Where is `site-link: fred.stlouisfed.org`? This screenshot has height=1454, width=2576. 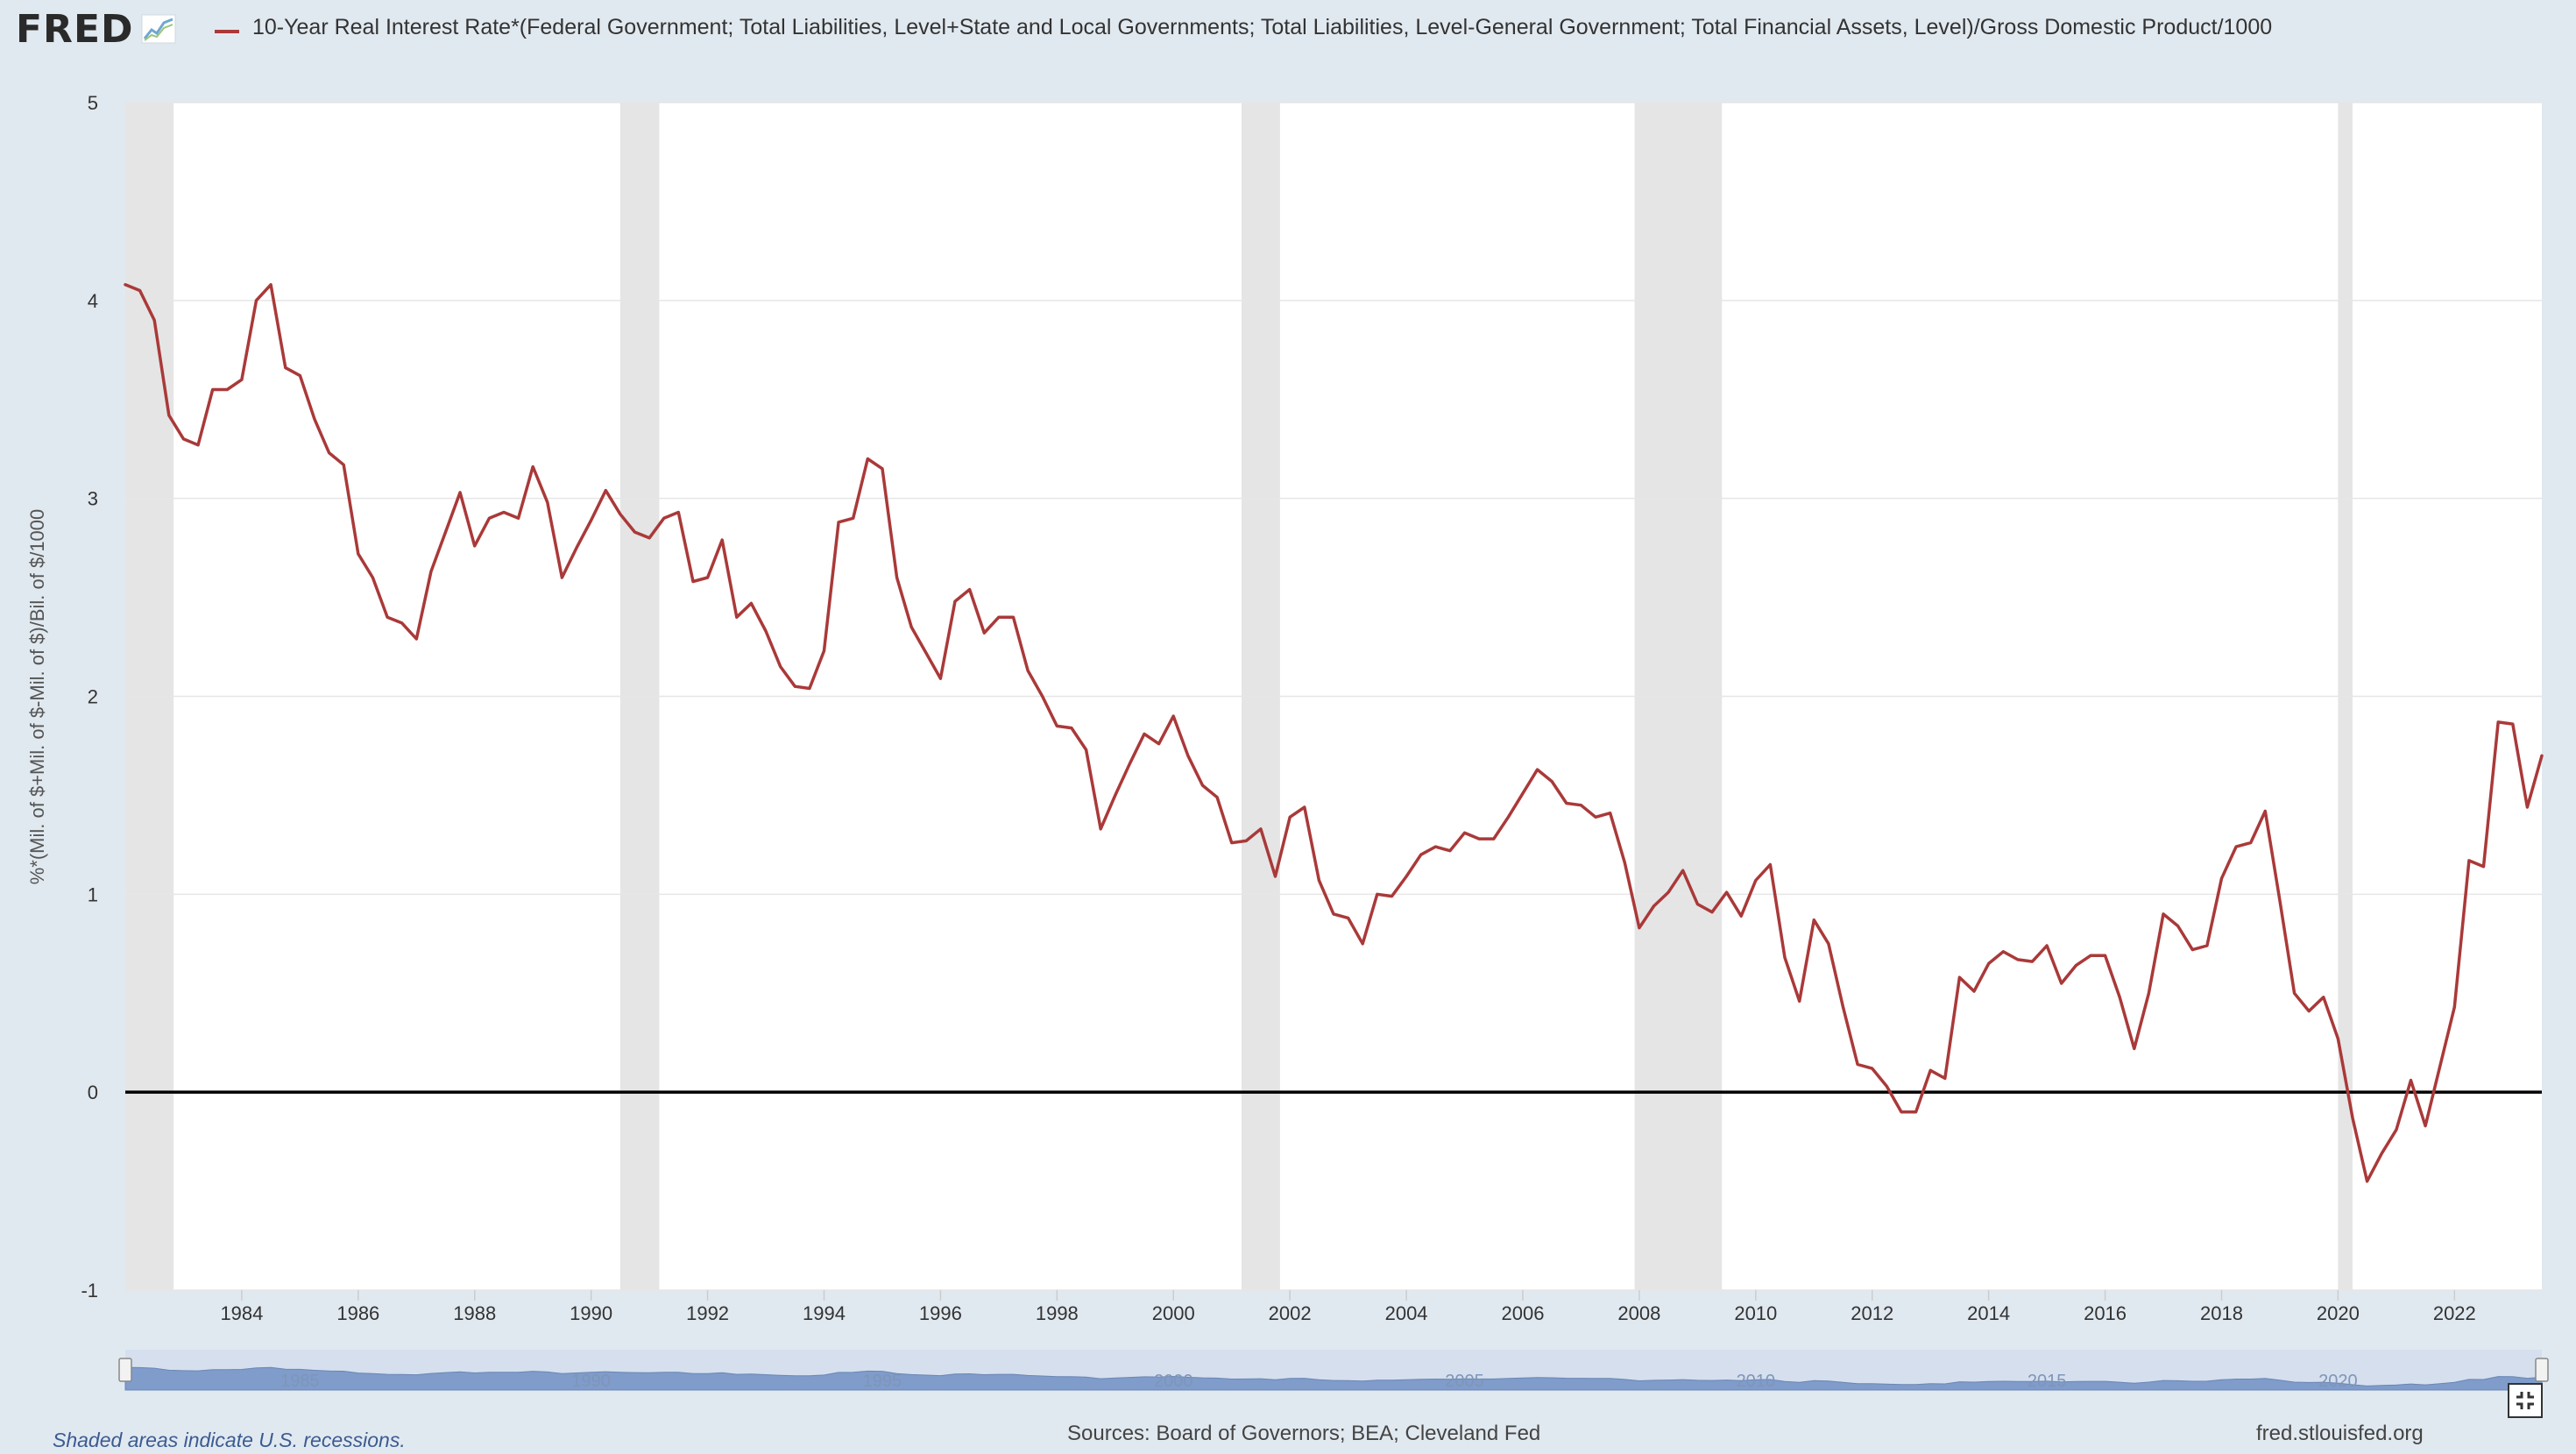
site-link: fred.stlouisfed.org is located at coordinates (2340, 1434).